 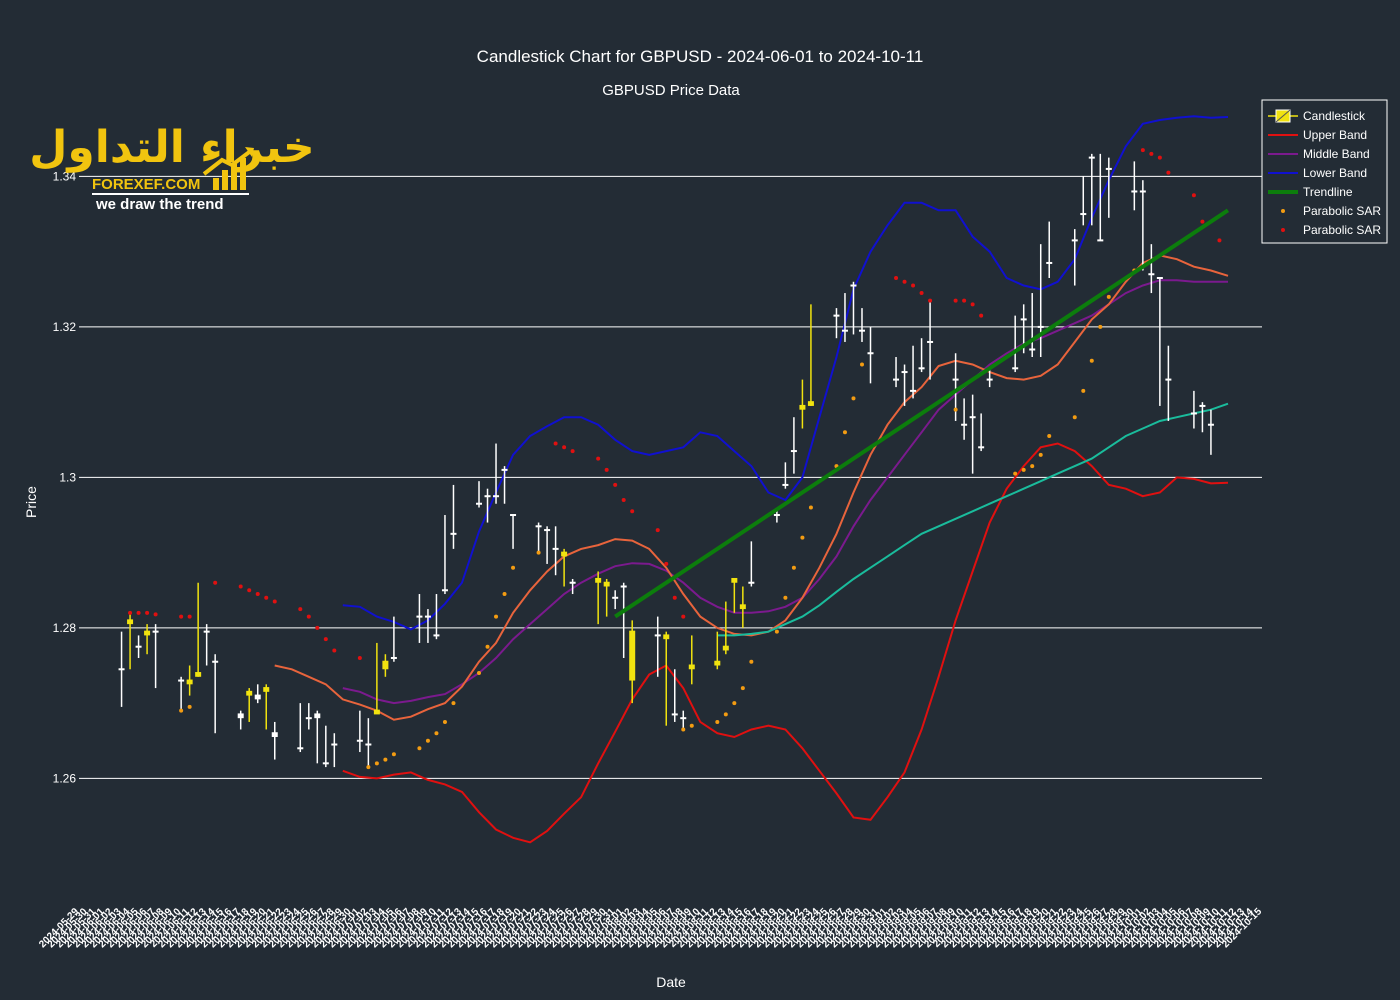 I want to click on legend-label: Parabolic SAR, so click(x=1342, y=211).